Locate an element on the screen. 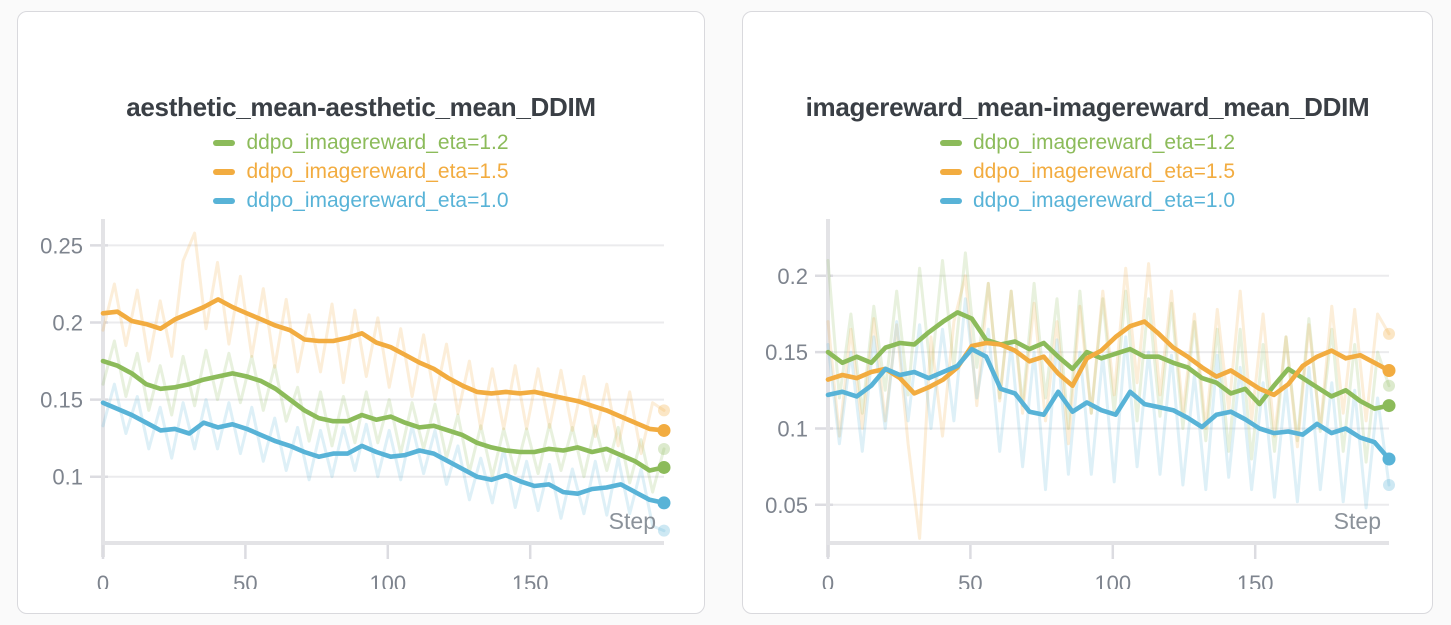  panel-title: aesthetic_mean-aesthetic_mean_DDIM is located at coordinates (361, 107).